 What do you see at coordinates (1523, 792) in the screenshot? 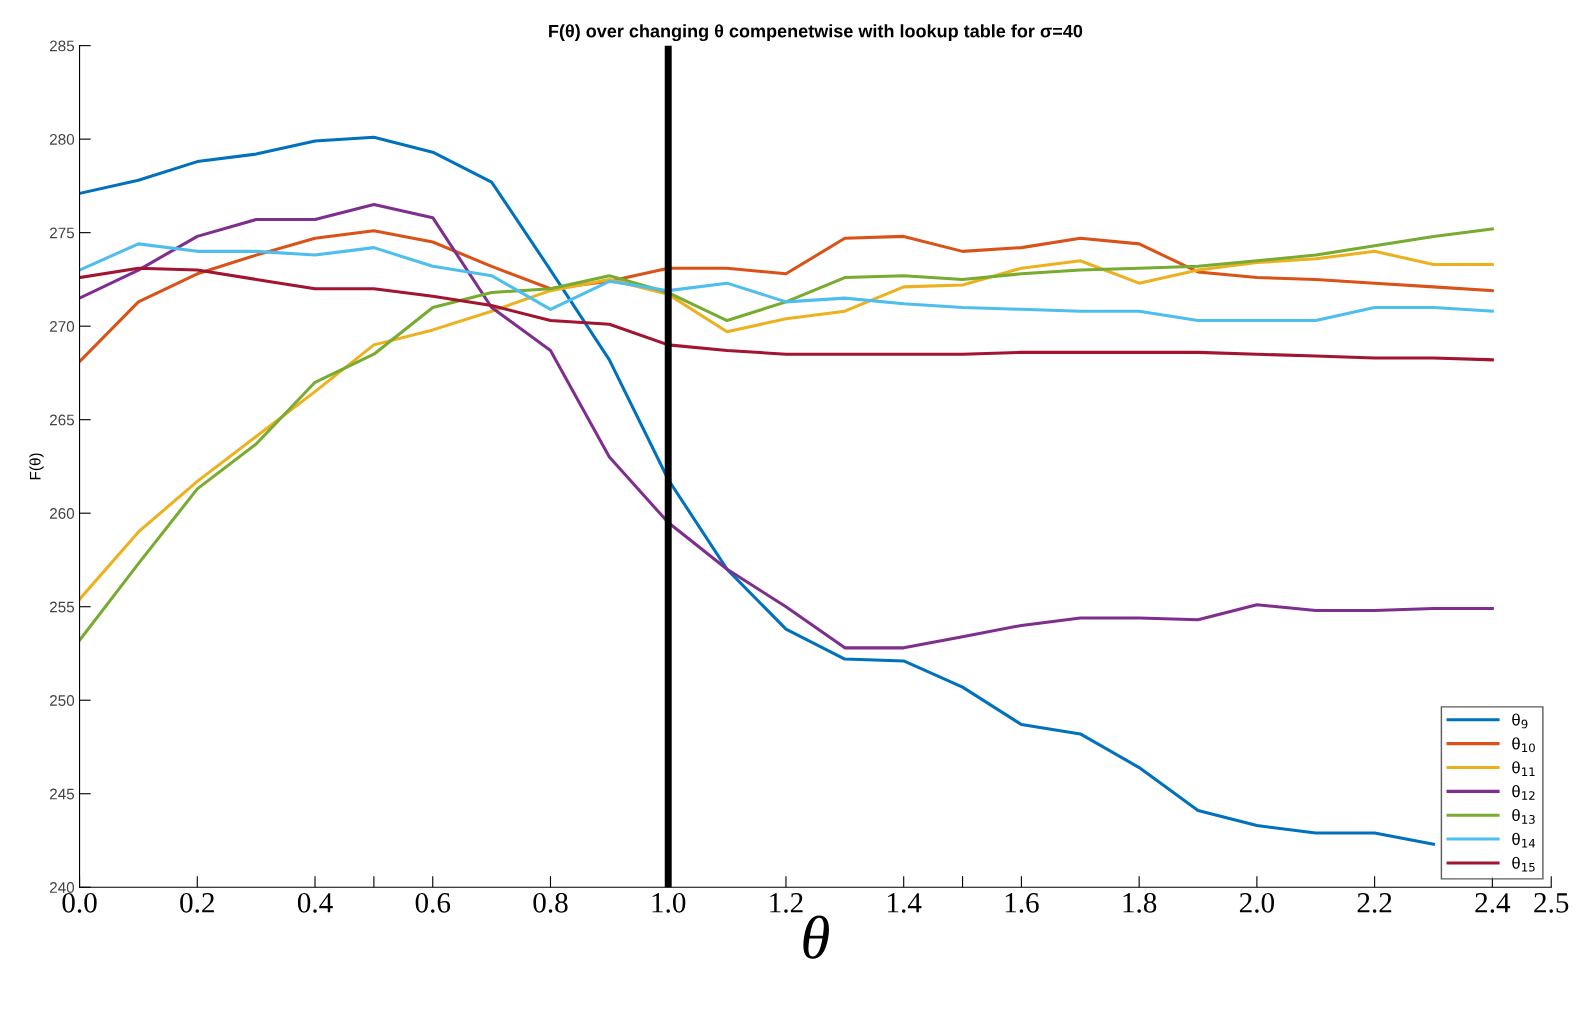
I see `legend-label: θ$_{12}$` at bounding box center [1523, 792].